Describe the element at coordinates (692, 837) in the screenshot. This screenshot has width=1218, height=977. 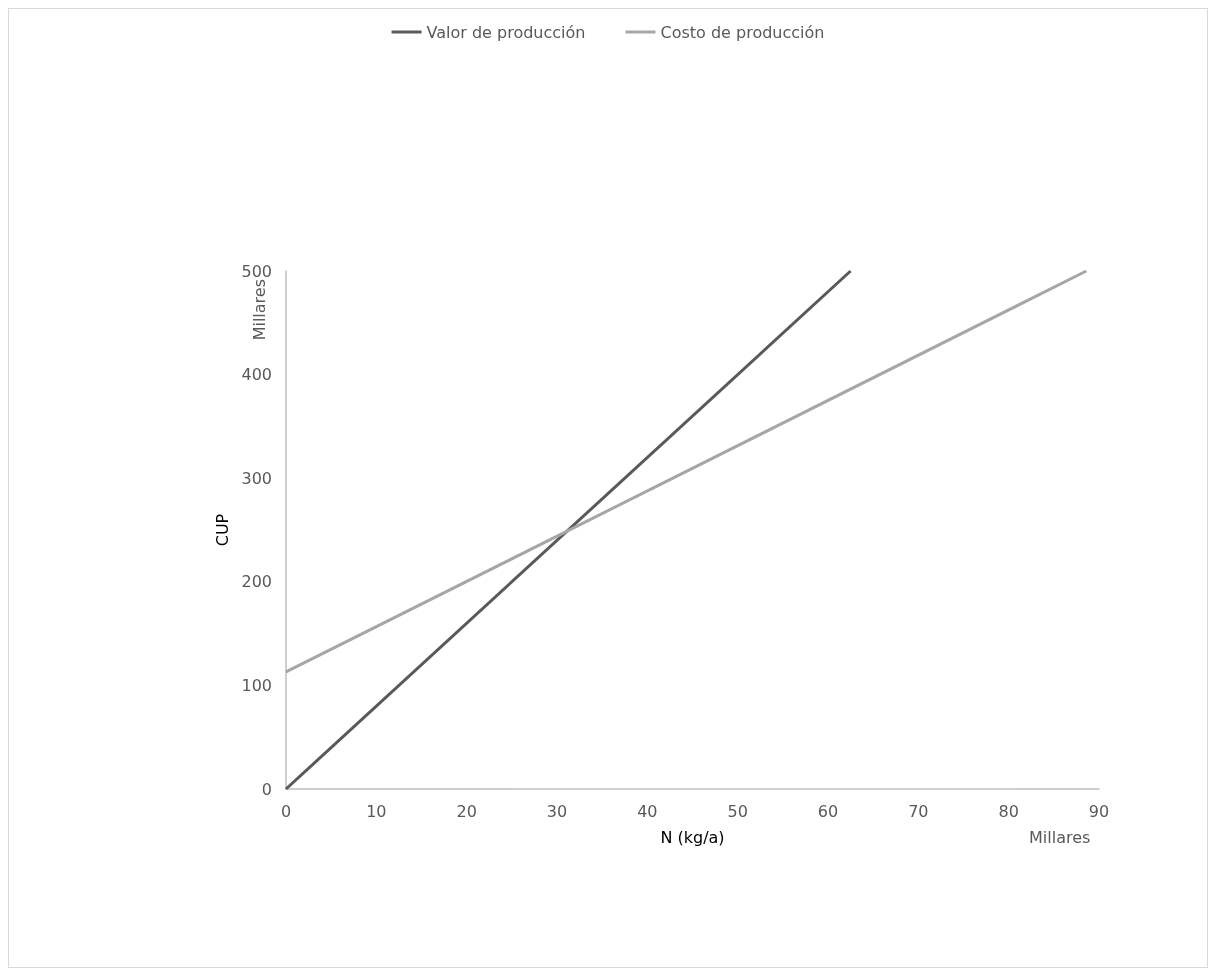
I see `x-axis-title: N (kg/a)` at that location.